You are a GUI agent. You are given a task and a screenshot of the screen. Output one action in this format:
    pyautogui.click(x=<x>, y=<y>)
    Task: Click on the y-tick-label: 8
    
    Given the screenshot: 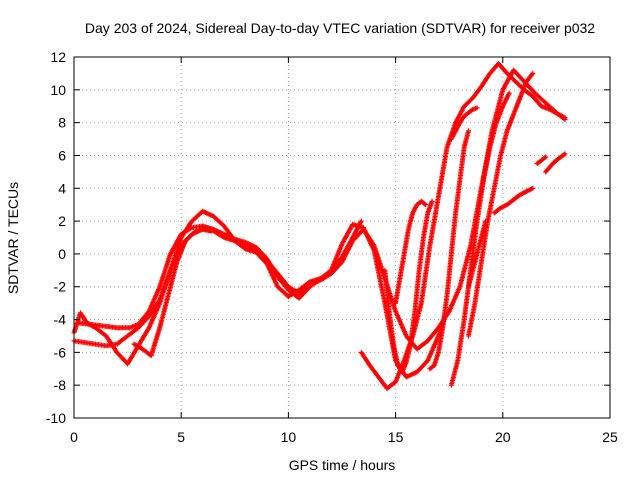 What is the action you would take?
    pyautogui.click(x=62, y=123)
    